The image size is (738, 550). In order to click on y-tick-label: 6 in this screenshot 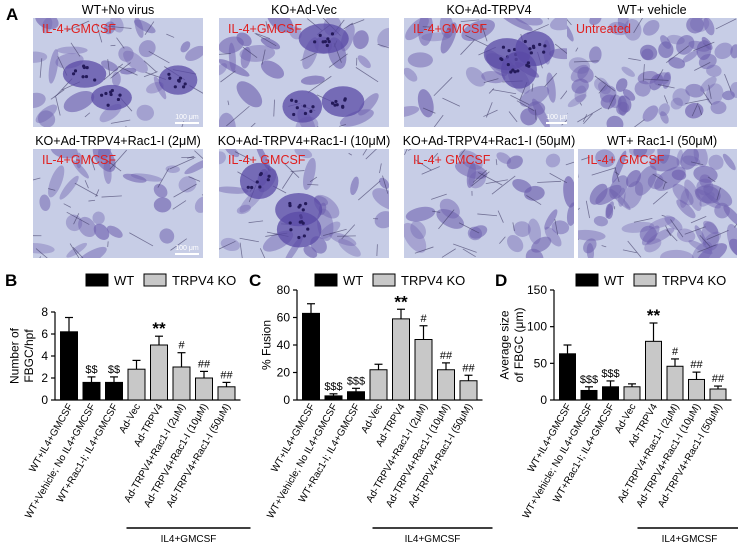, I will do `click(44, 334)`.